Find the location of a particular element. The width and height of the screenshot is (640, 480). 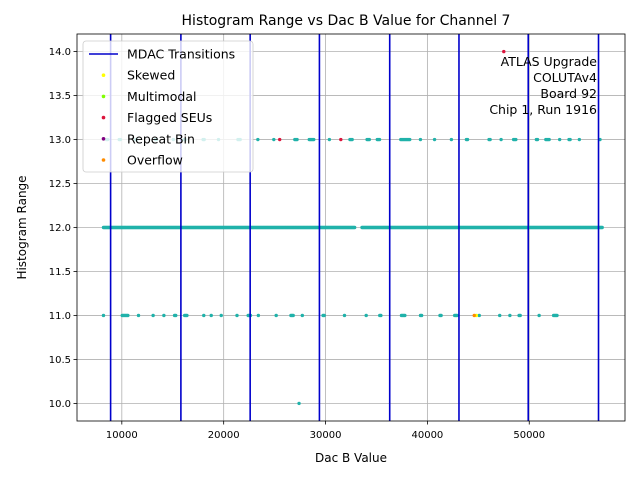

annotation-line: COLUTAv4 is located at coordinates (565, 77).